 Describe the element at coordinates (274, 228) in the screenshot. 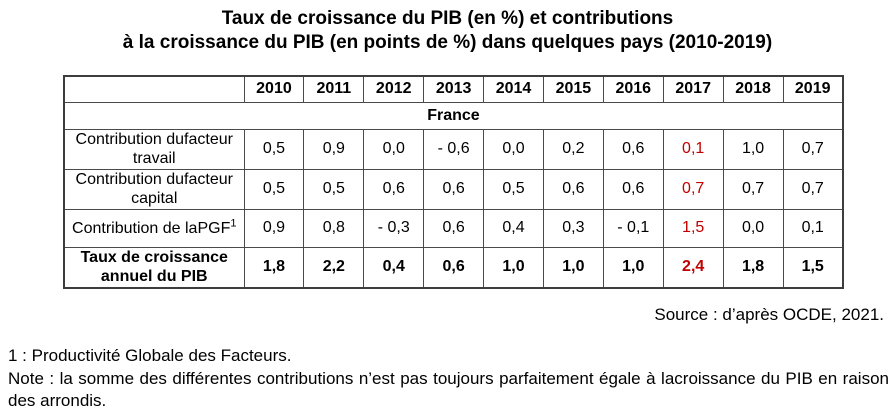

I see `value-contribution-pgf-2010: 0,9` at that location.